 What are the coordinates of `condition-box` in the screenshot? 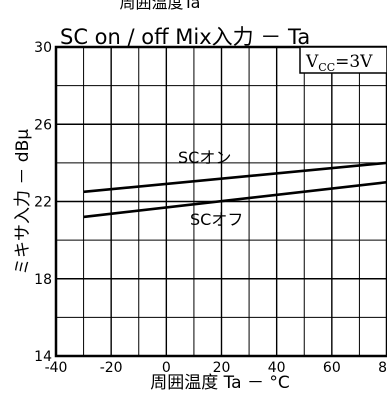 It's located at (343, 60).